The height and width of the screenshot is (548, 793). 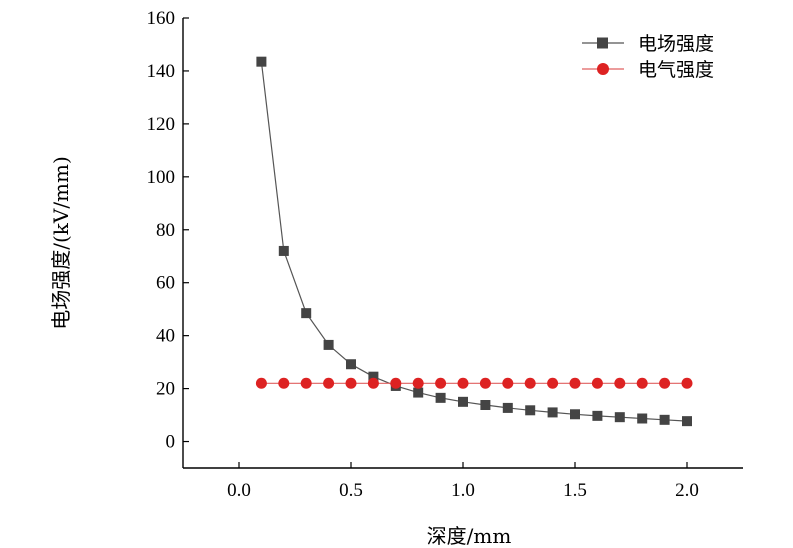 What do you see at coordinates (165, 336) in the screenshot?
I see `y-tick-label: 40` at bounding box center [165, 336].